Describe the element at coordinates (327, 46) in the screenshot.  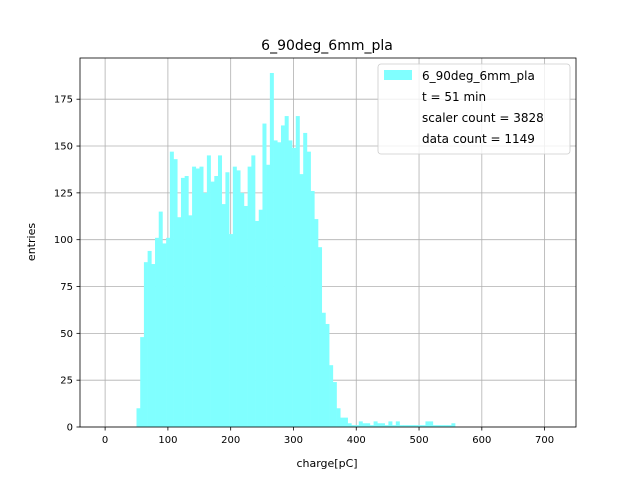
I see `chart-title: 6_90deg_6mm_pla` at that location.